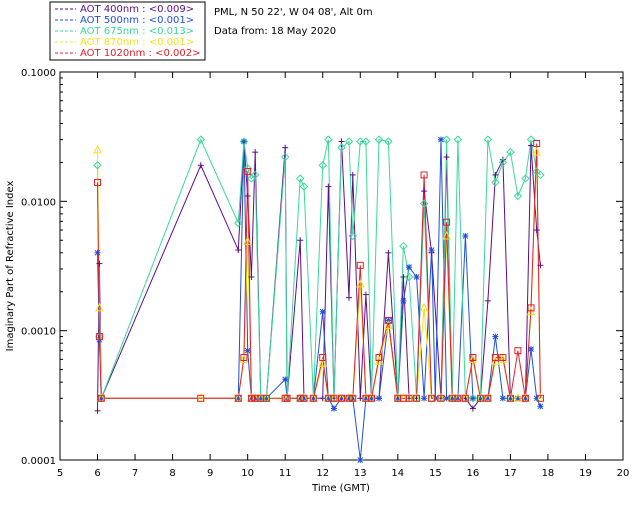  Describe the element at coordinates (137, 31) in the screenshot. I see `legend-entry-2: AOT 675nm : <0.013>` at that location.